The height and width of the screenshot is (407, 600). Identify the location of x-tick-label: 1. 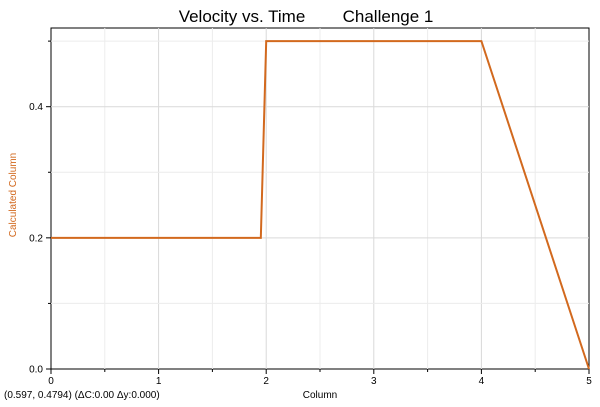
(159, 381).